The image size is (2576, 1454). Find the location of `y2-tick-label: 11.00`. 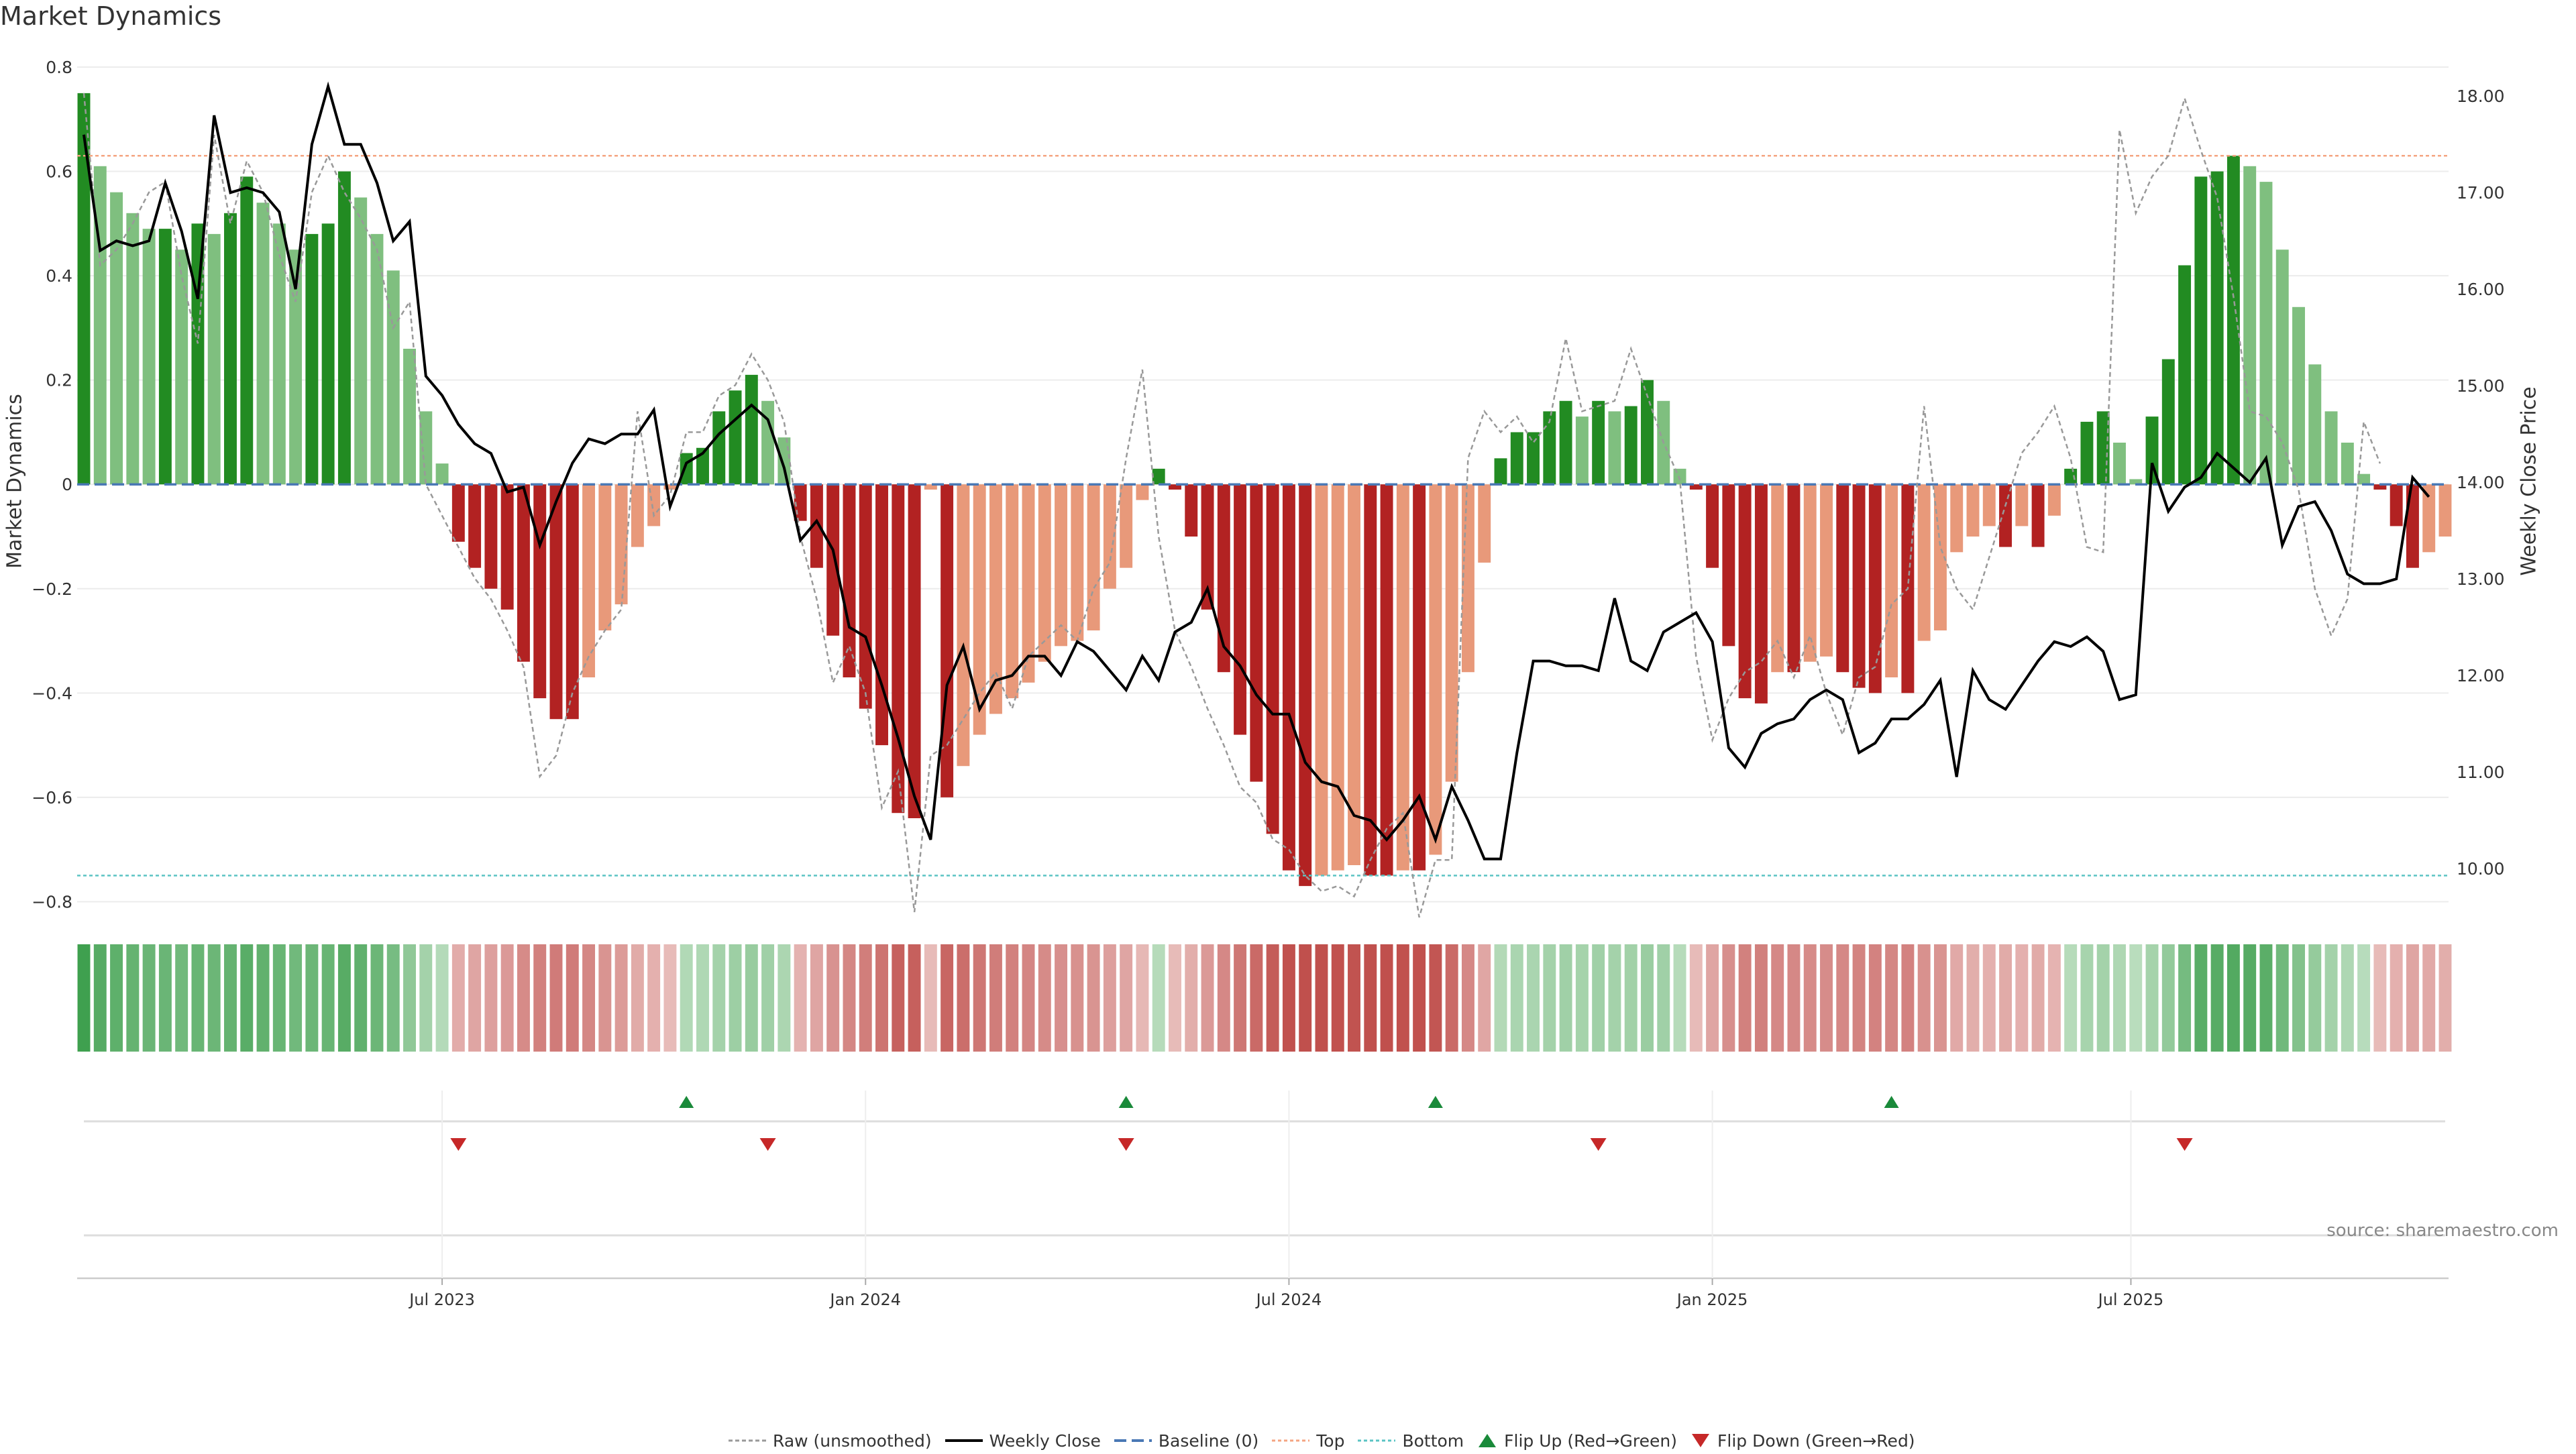

y2-tick-label: 11.00 is located at coordinates (2481, 772).